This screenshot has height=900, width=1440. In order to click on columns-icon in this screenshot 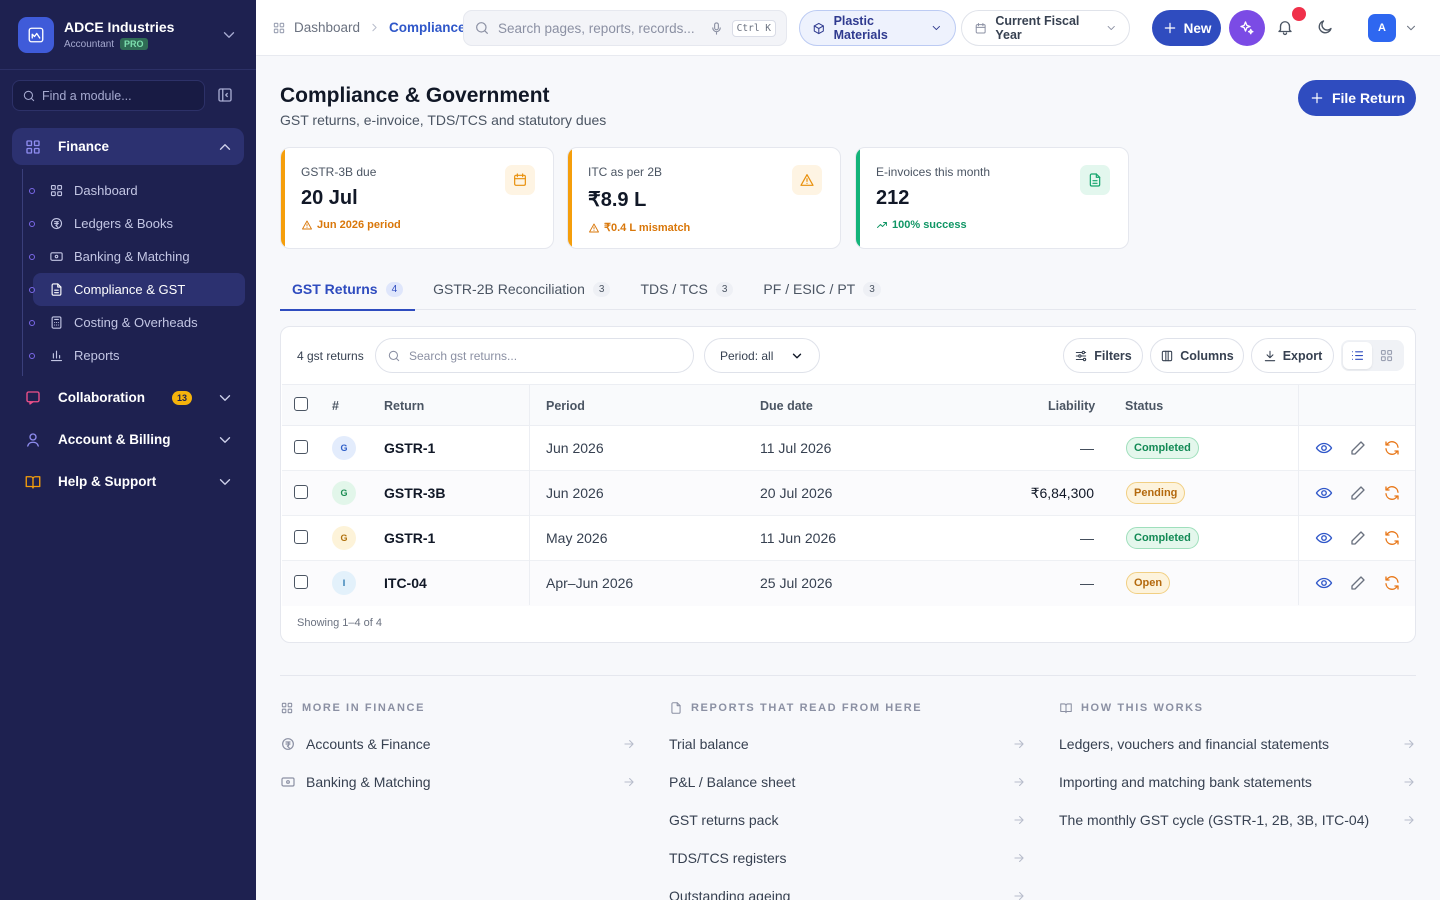, I will do `click(1167, 355)`.